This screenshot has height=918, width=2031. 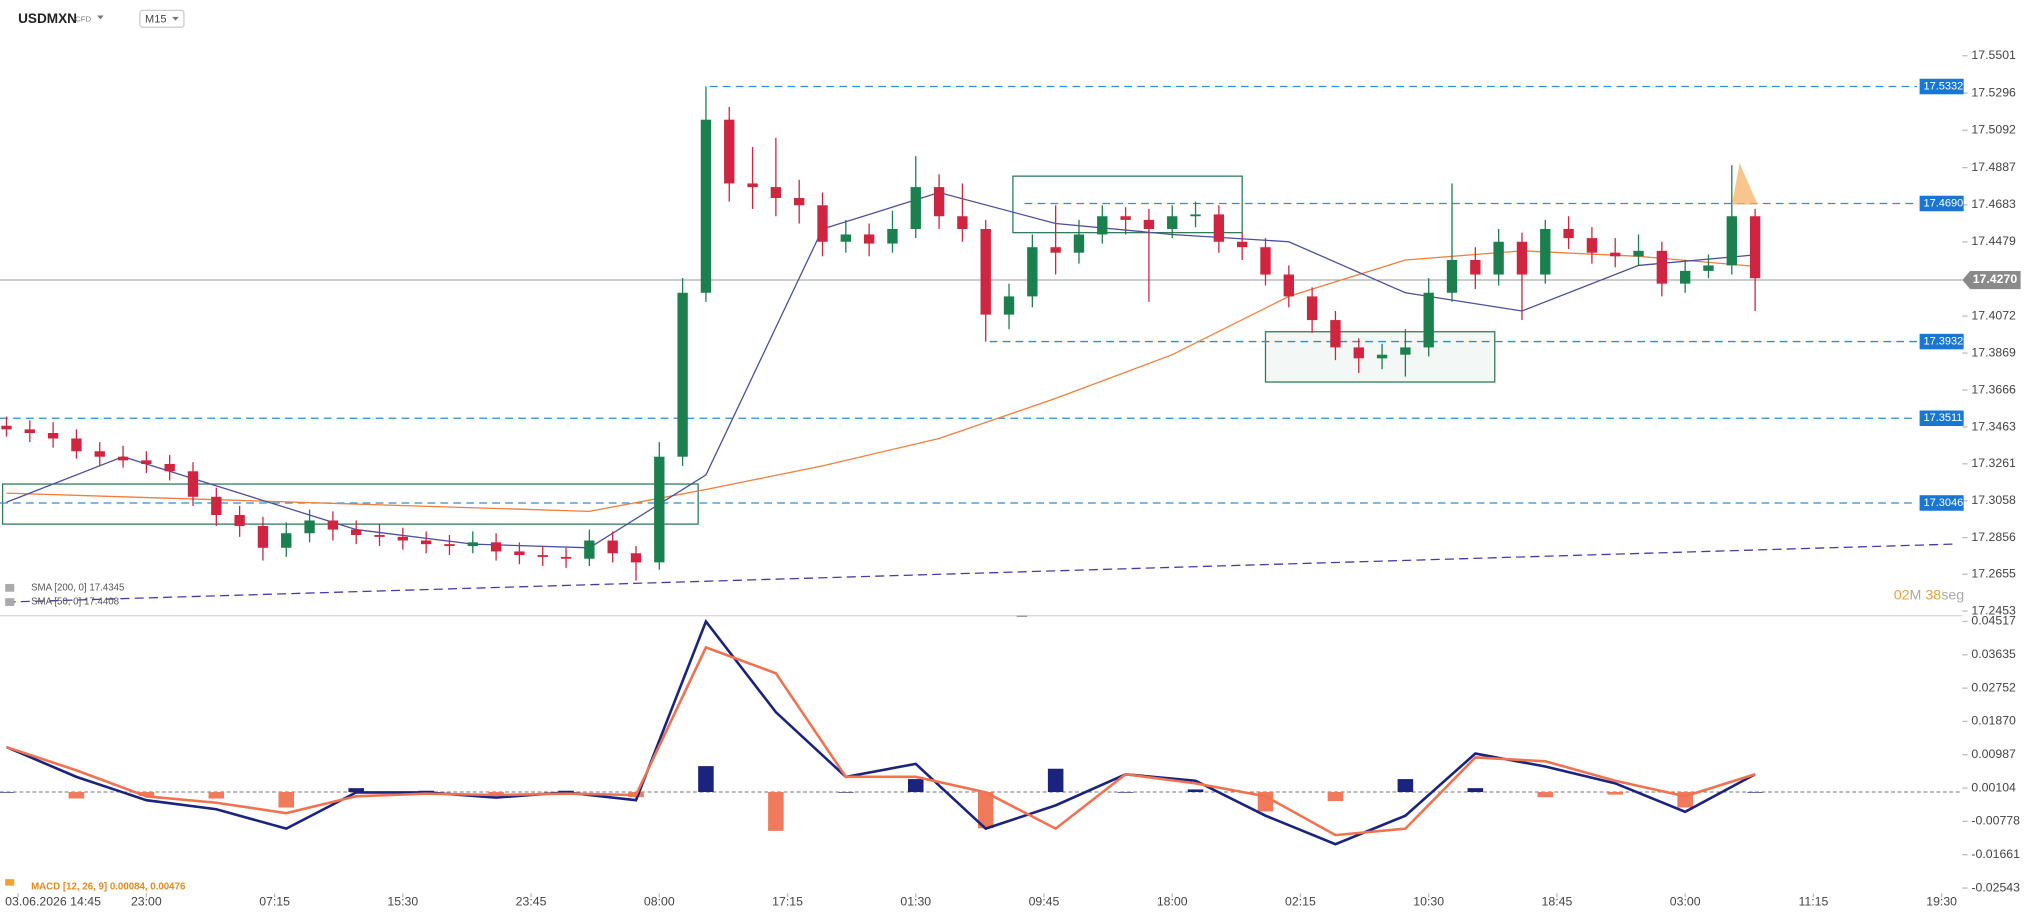 I want to click on y-tick-label: -0.02543, so click(x=1995, y=887).